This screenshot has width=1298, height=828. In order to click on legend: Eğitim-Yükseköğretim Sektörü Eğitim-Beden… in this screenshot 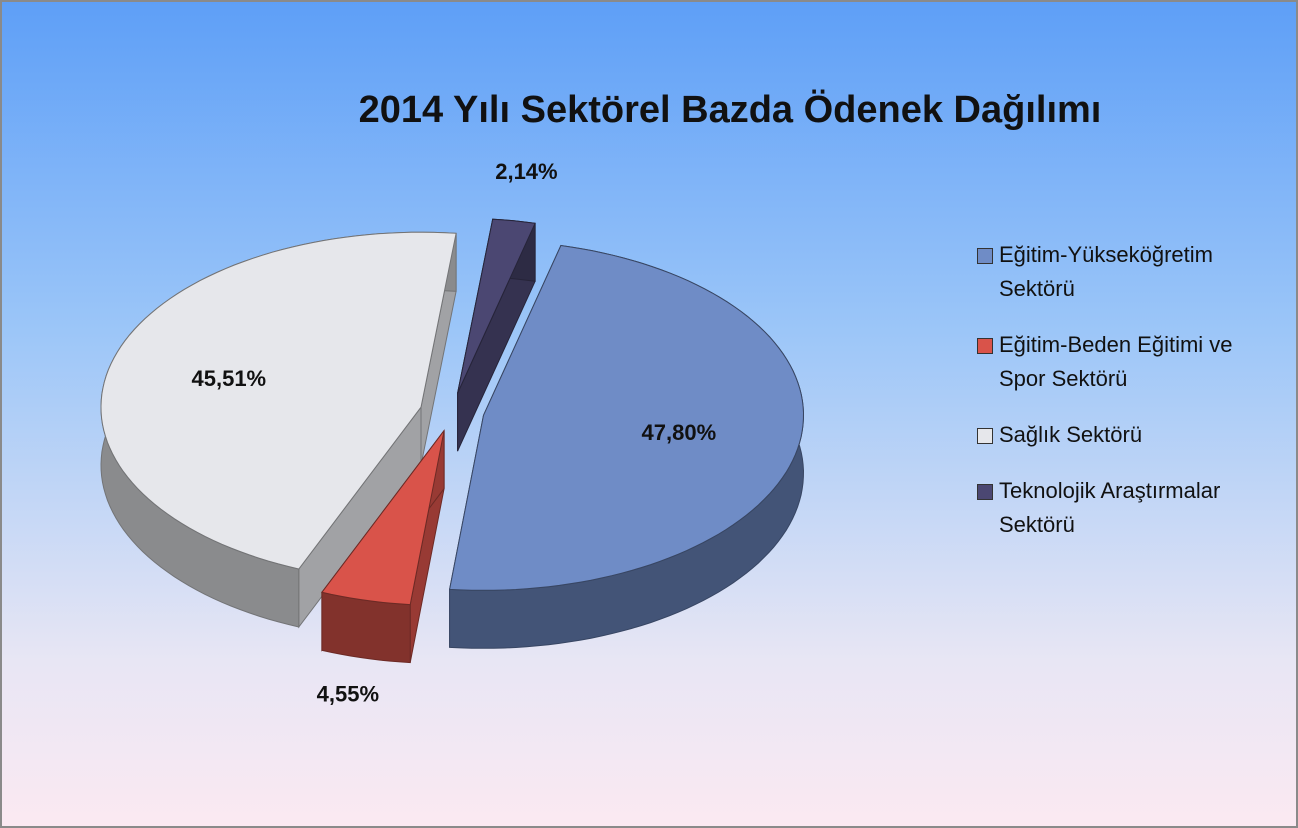, I will do `click(1127, 401)`.